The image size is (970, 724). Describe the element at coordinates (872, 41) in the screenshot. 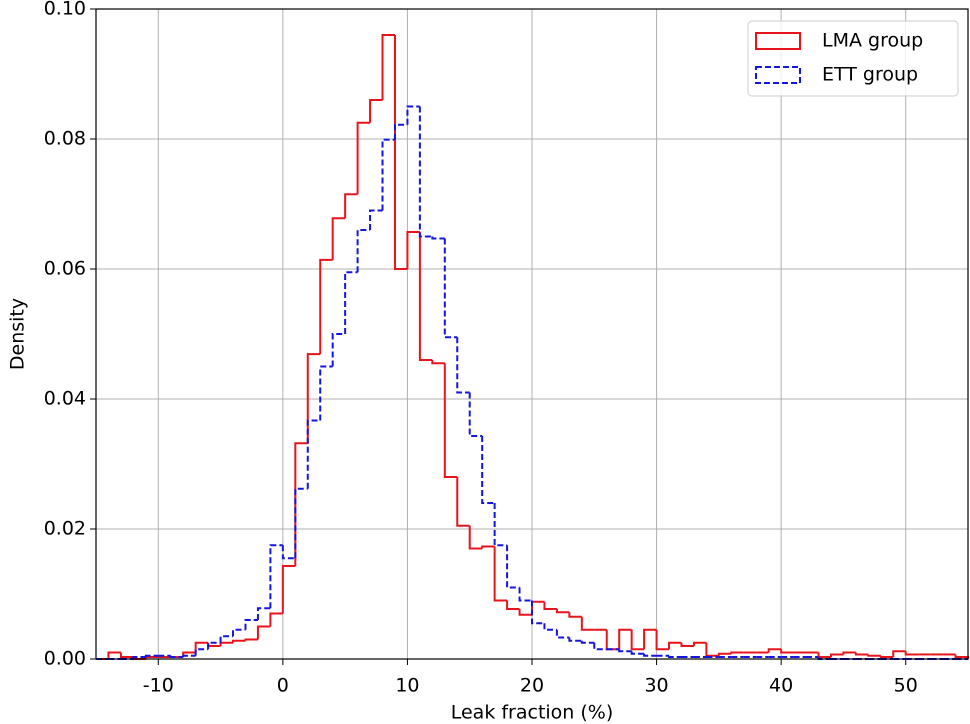

I see `legend-label: LMA group` at that location.